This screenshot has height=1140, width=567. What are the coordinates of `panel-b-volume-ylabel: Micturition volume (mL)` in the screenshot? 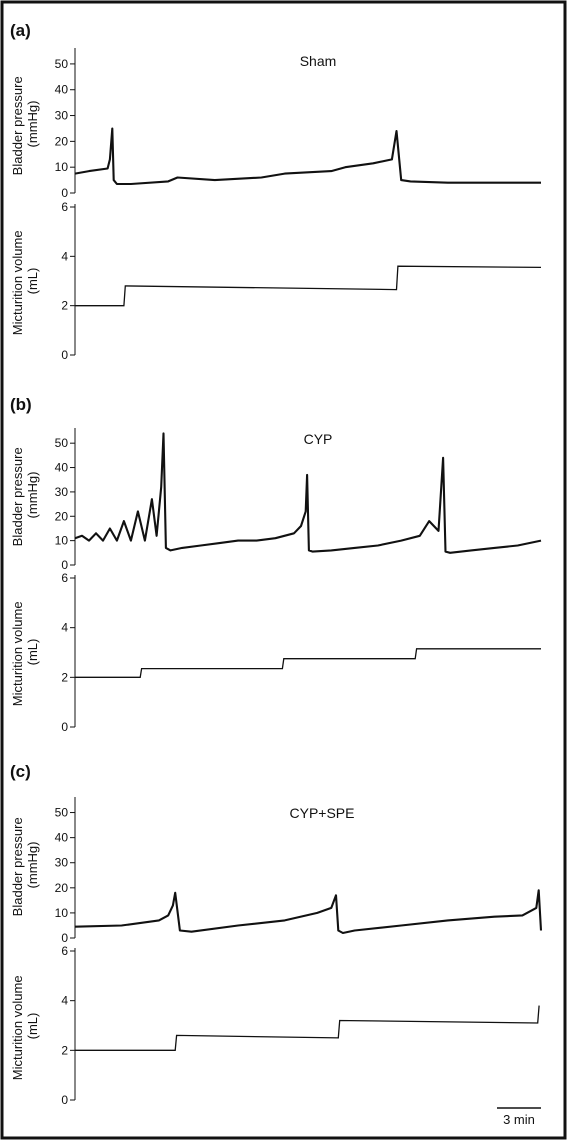 It's located at (25, 652).